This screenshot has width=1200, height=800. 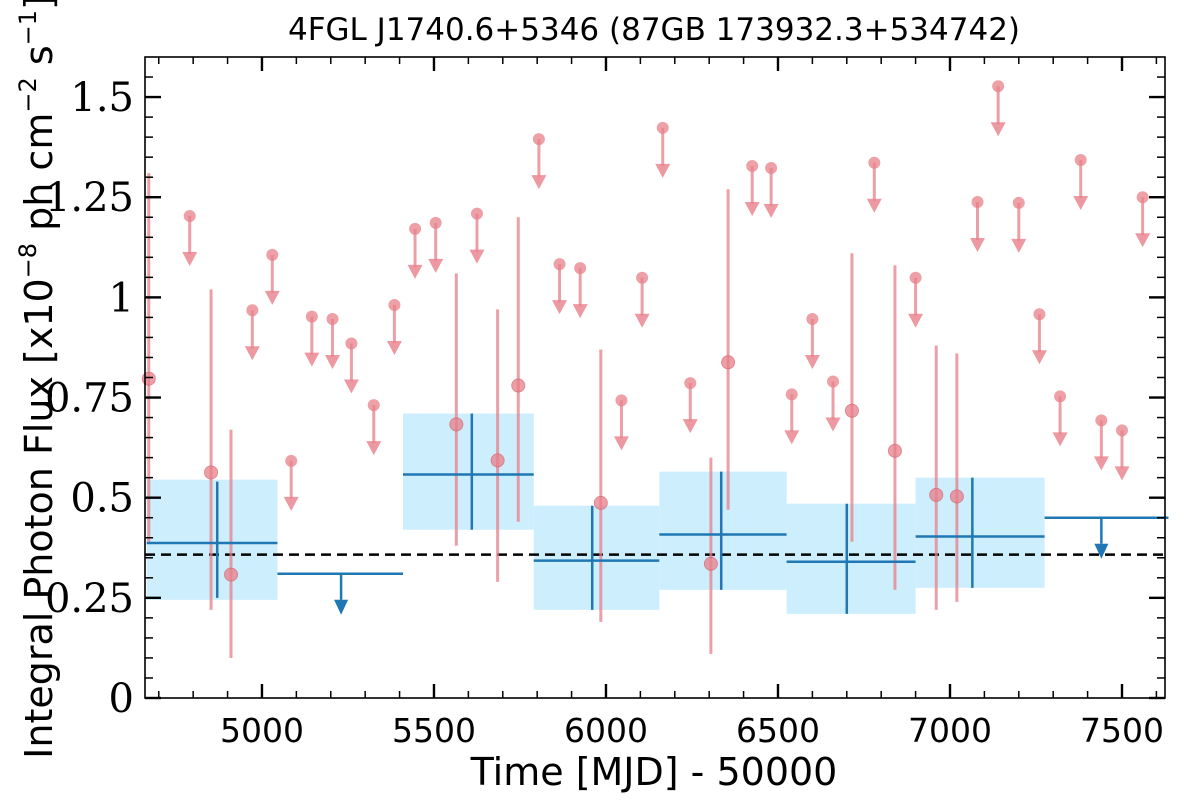 I want to click on x-tick-label: 5000, so click(x=262, y=730).